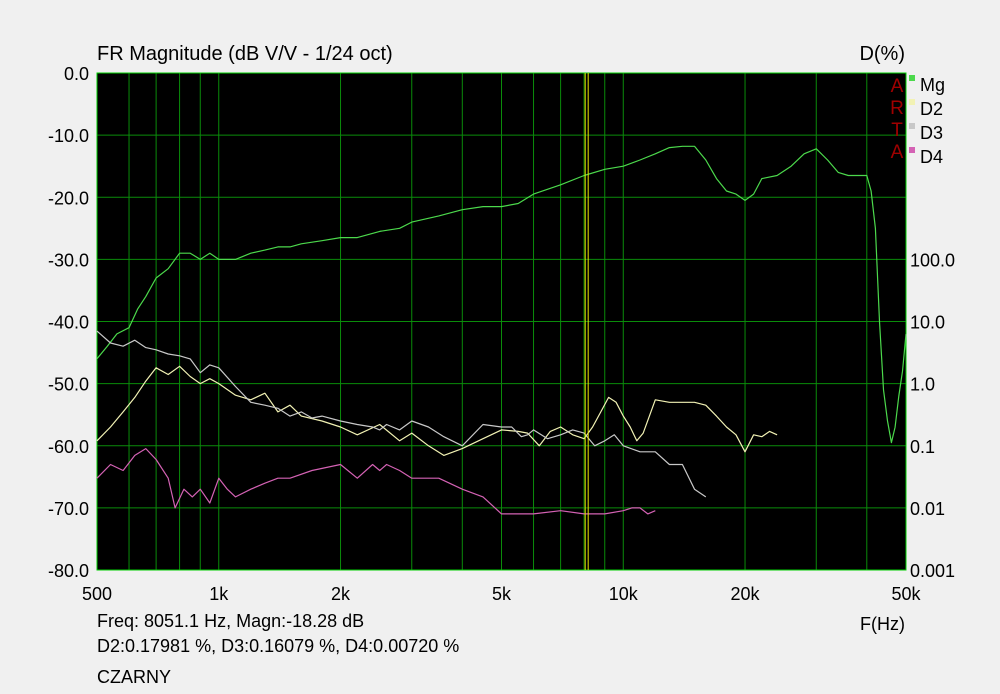  What do you see at coordinates (245, 54) in the screenshot?
I see `chart-title: FR Magnitude (dB V/V - 1/24 oct)` at bounding box center [245, 54].